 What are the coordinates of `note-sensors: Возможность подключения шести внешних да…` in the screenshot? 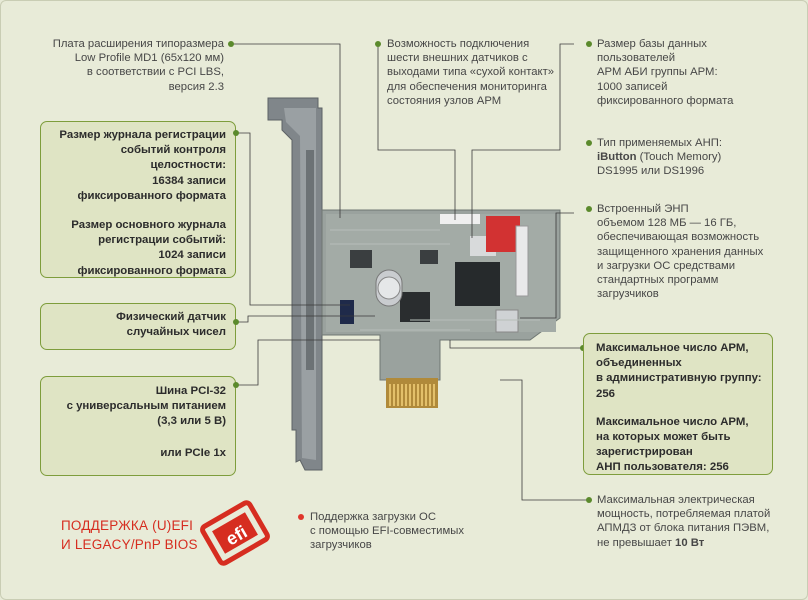 It's located at (471, 72).